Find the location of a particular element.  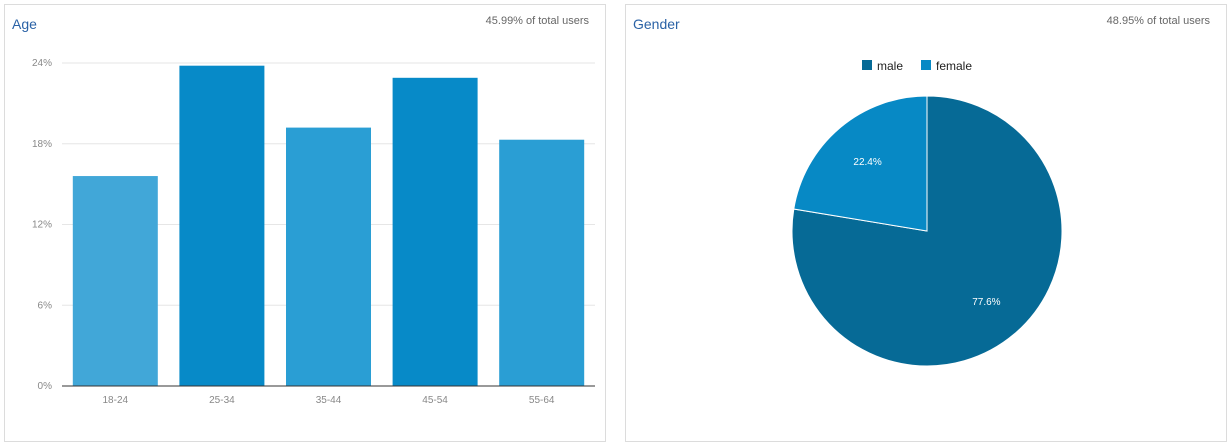

y-tick-label: 18% is located at coordinates (42, 144).